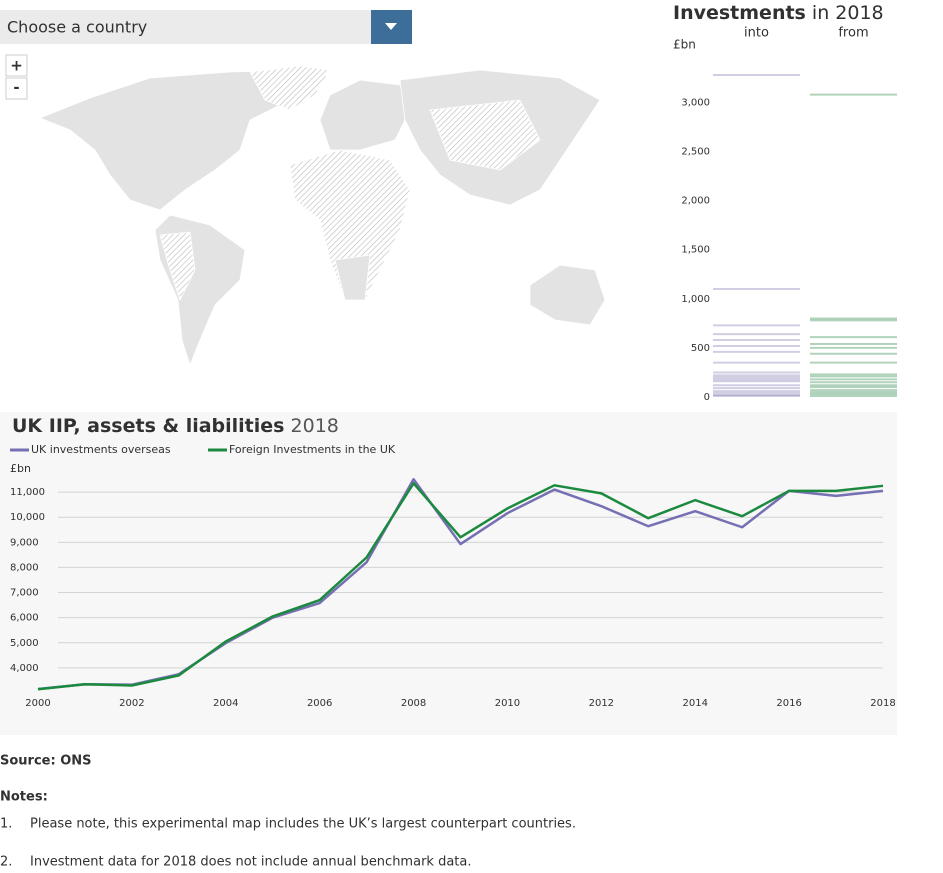  Describe the element at coordinates (148, 426) in the screenshot. I see `line-title: UK IIP, assets & liabilities` at that location.